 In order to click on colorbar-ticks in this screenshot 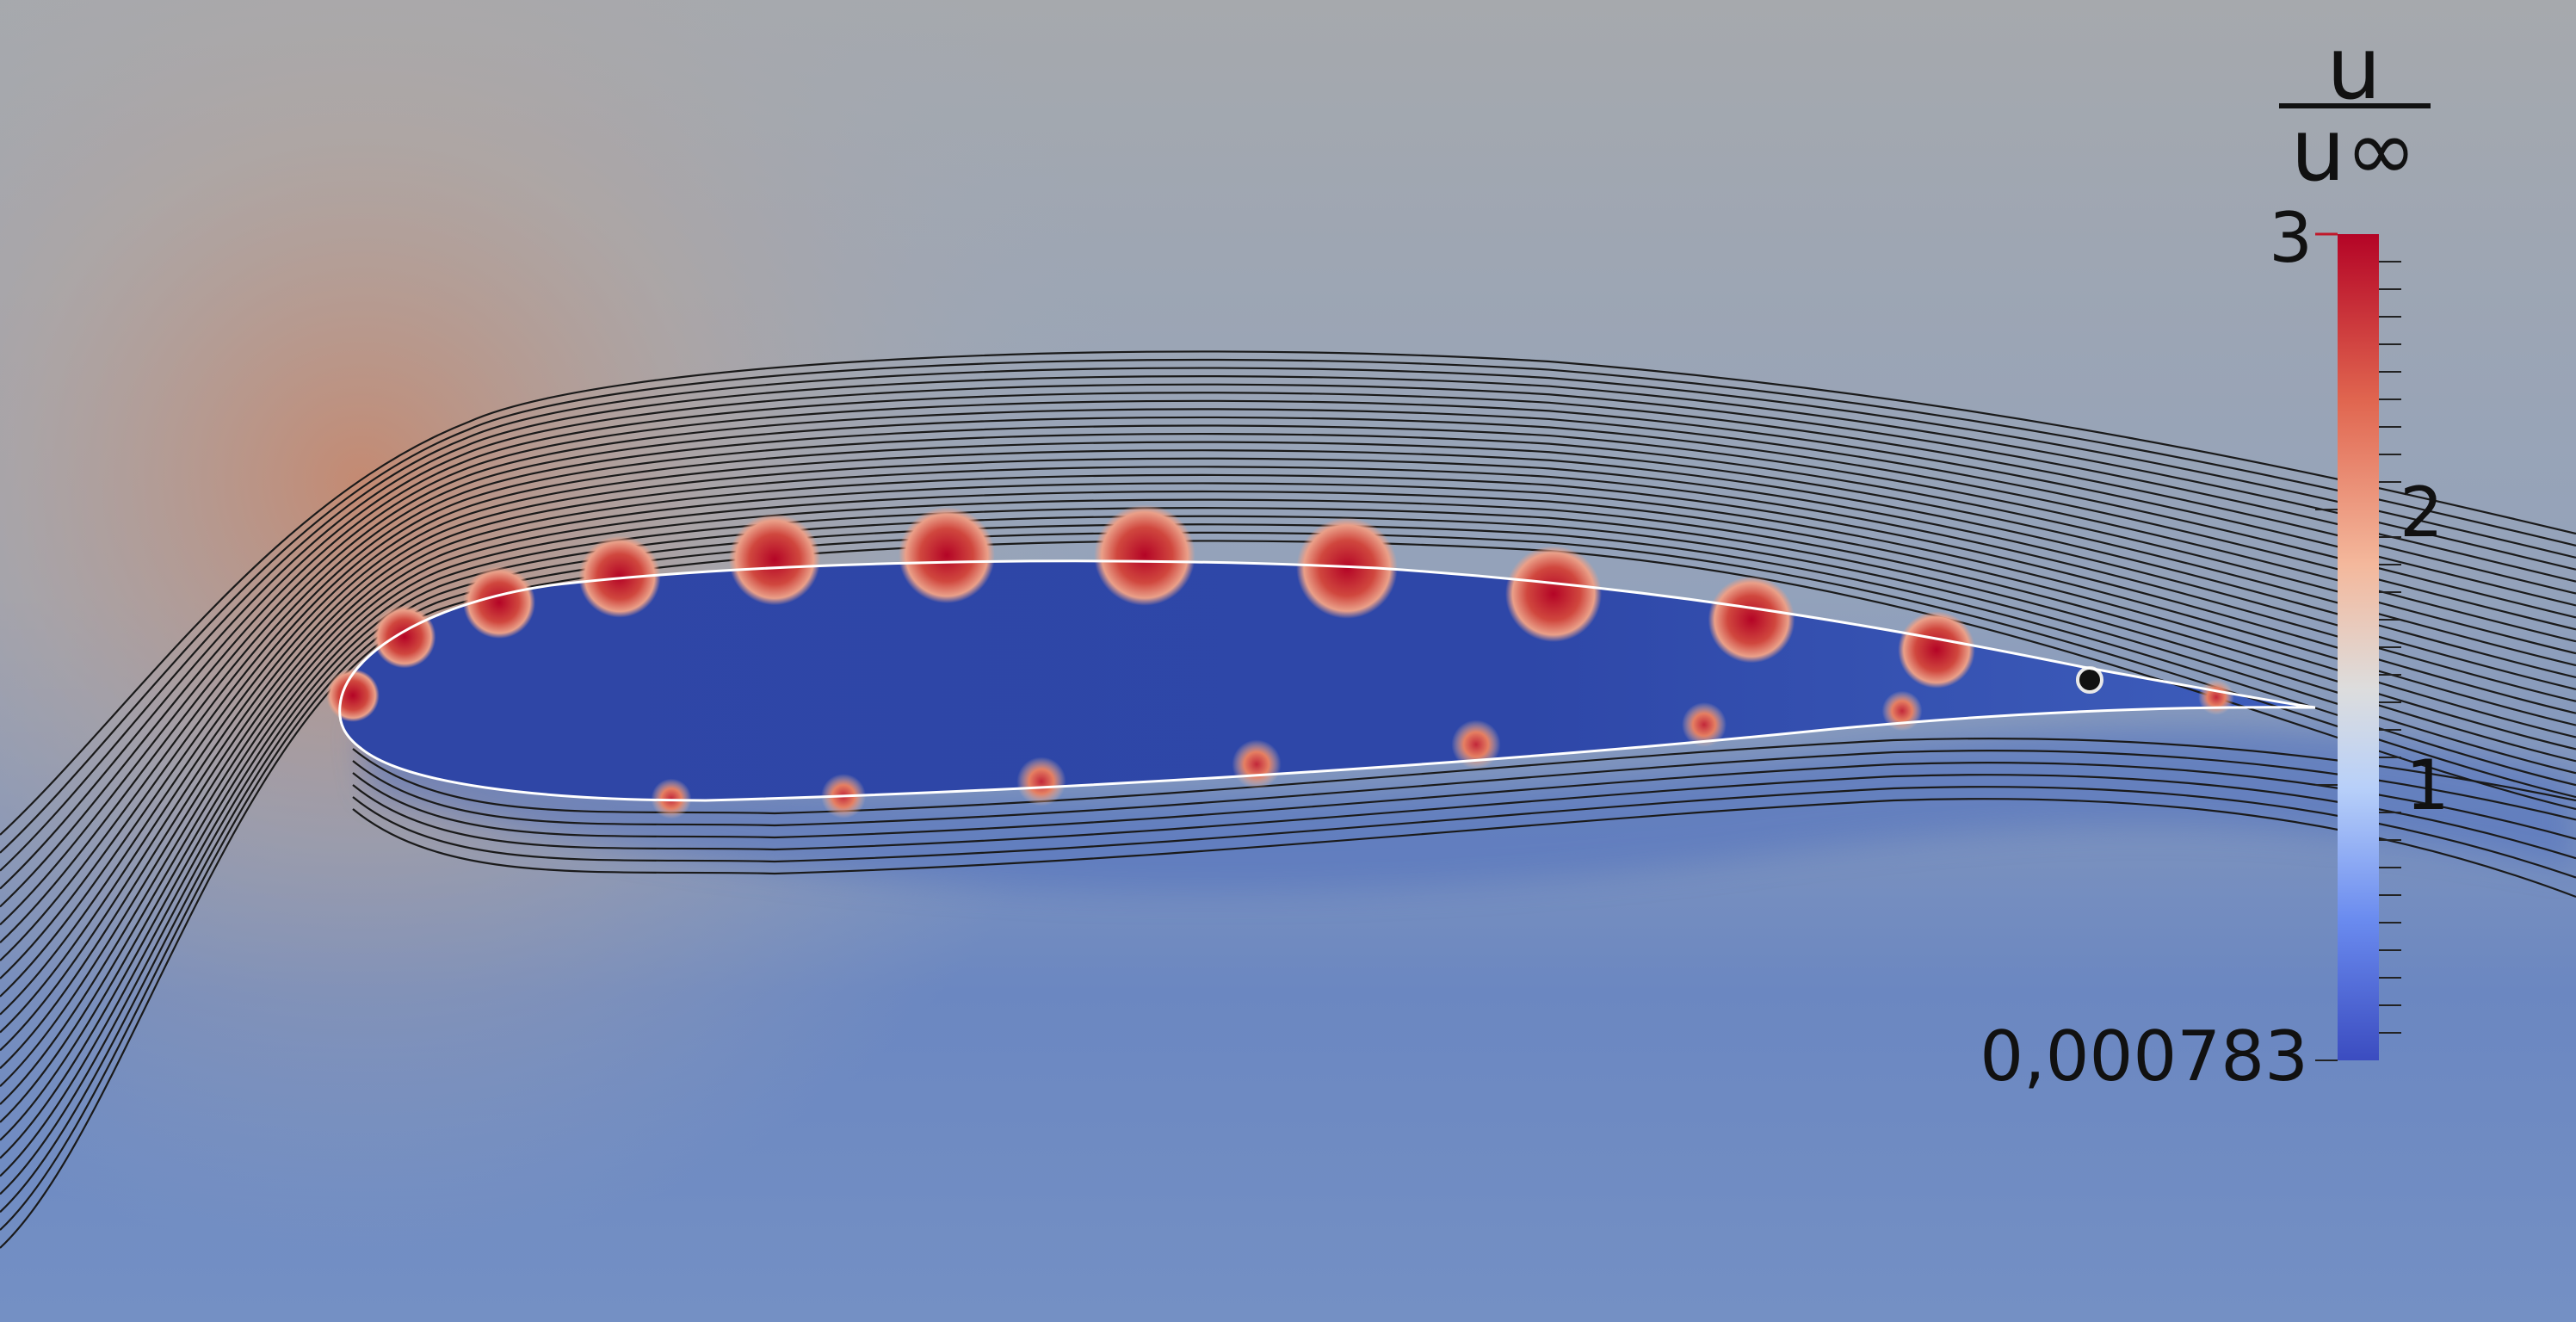, I will do `click(2358, 647)`.